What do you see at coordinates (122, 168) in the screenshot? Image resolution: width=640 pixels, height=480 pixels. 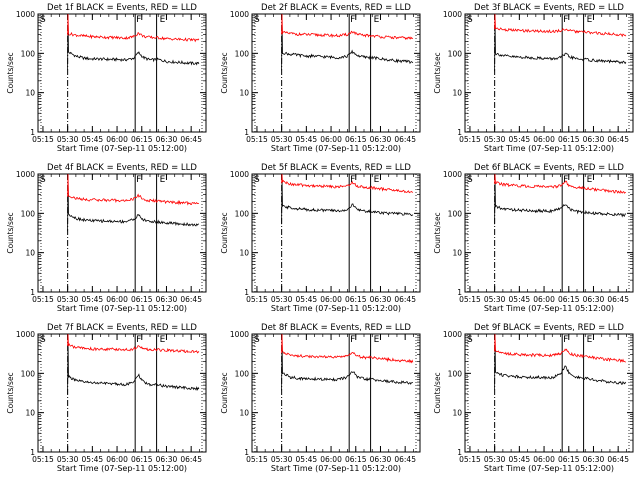 I see `chart-title: Det 4f BLACK = Events, RED = LLD` at bounding box center [122, 168].